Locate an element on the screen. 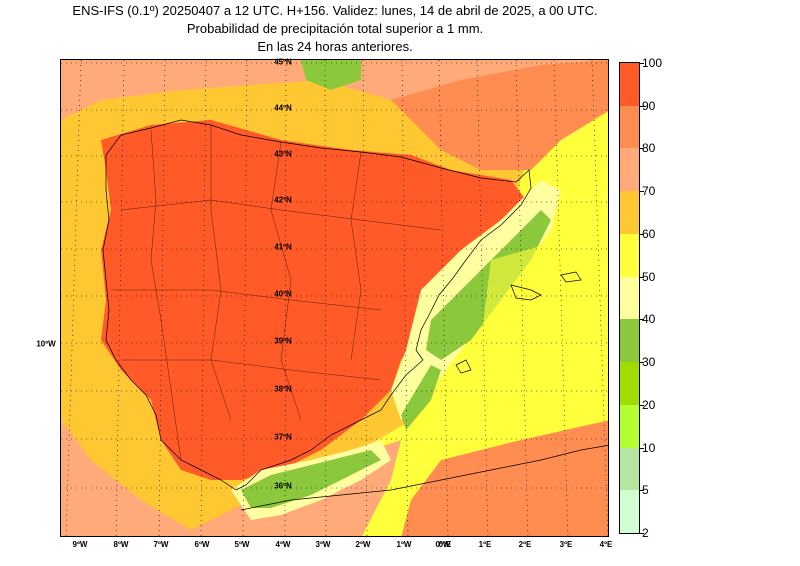 The image size is (800, 566). colorbar-label: 30 is located at coordinates (649, 362).